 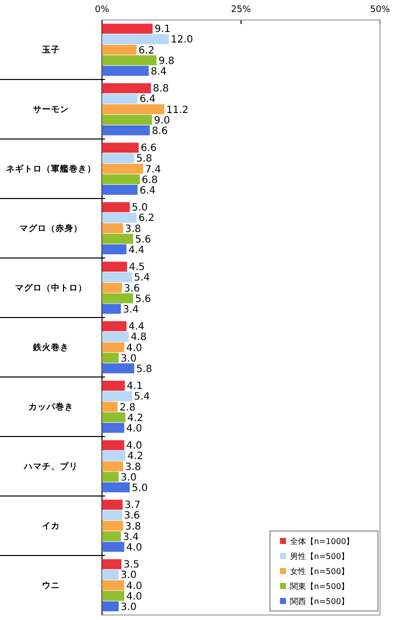 What do you see at coordinates (320, 556) in the screenshot?
I see `legend-label: 男性【n=500】` at bounding box center [320, 556].